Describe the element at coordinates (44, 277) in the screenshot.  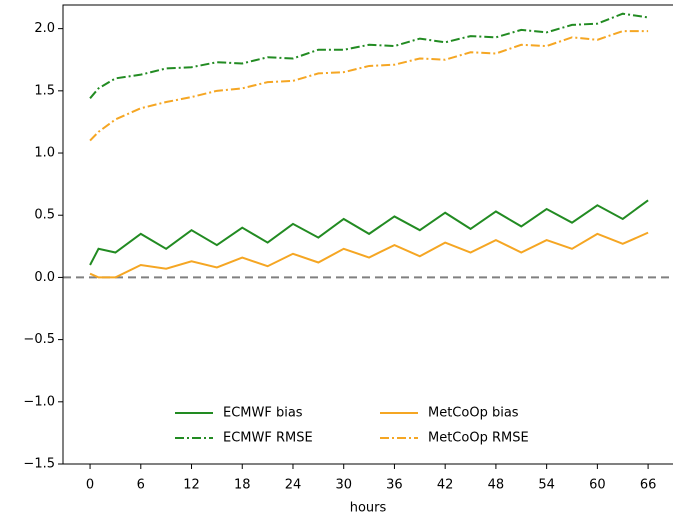
I see `y-tick-label: 0.0` at that location.